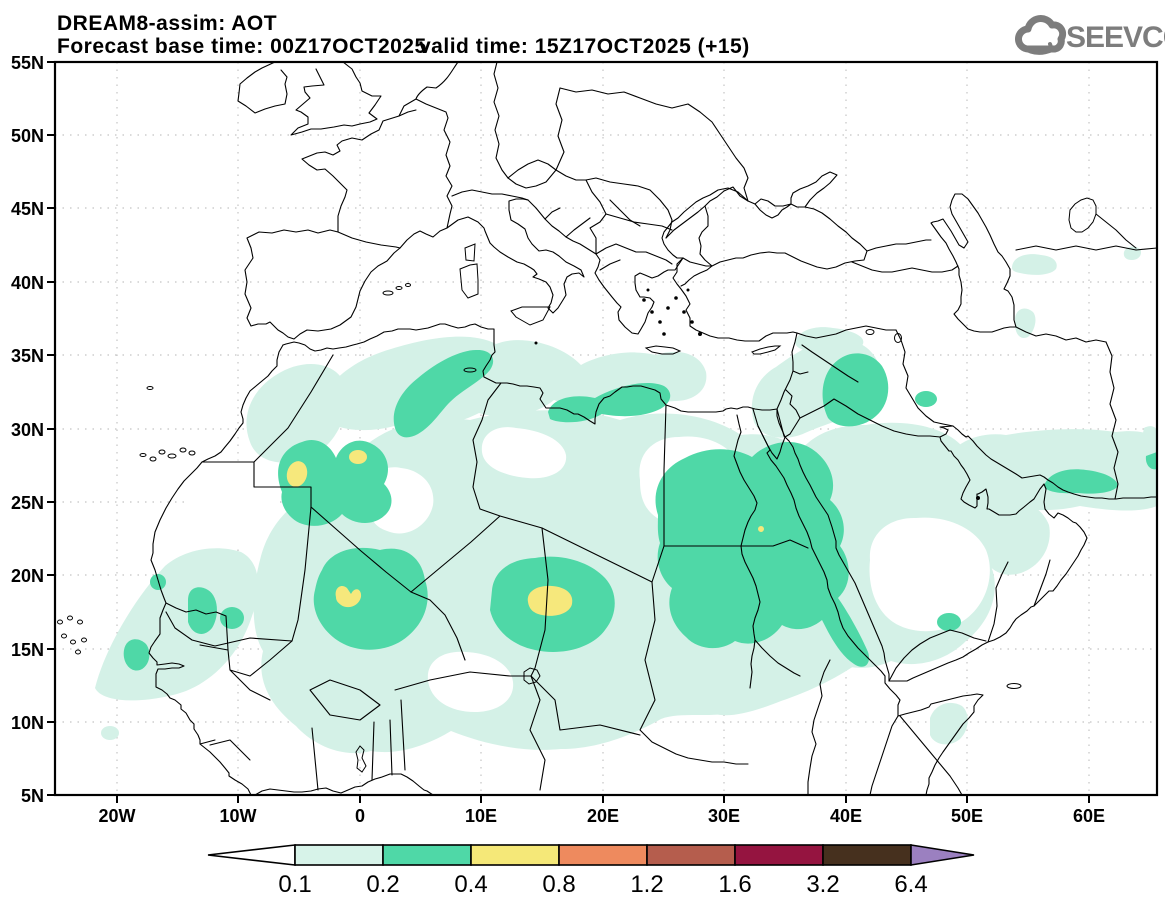 This screenshot has height=905, width=1165. What do you see at coordinates (360, 816) in the screenshot?
I see `lon-label: 0` at bounding box center [360, 816].